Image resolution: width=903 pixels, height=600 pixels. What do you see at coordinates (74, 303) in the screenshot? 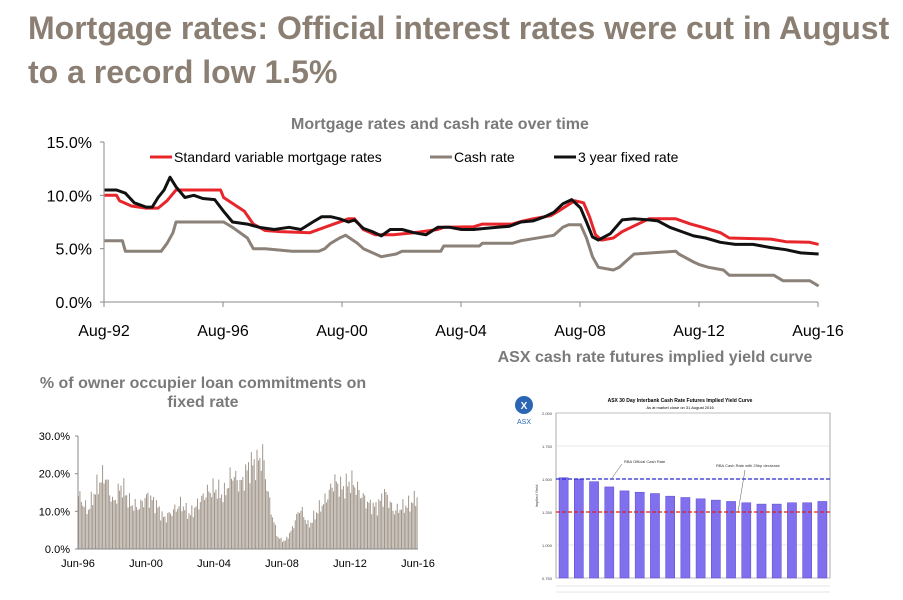
I see `chart1-y-tick-label: 0.0%` at bounding box center [74, 303].